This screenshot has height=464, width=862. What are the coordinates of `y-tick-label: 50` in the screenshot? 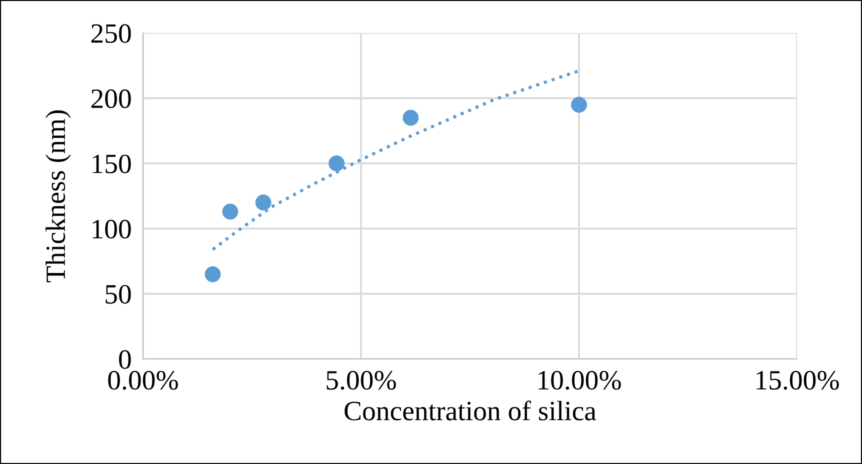 It's located at (118, 294).